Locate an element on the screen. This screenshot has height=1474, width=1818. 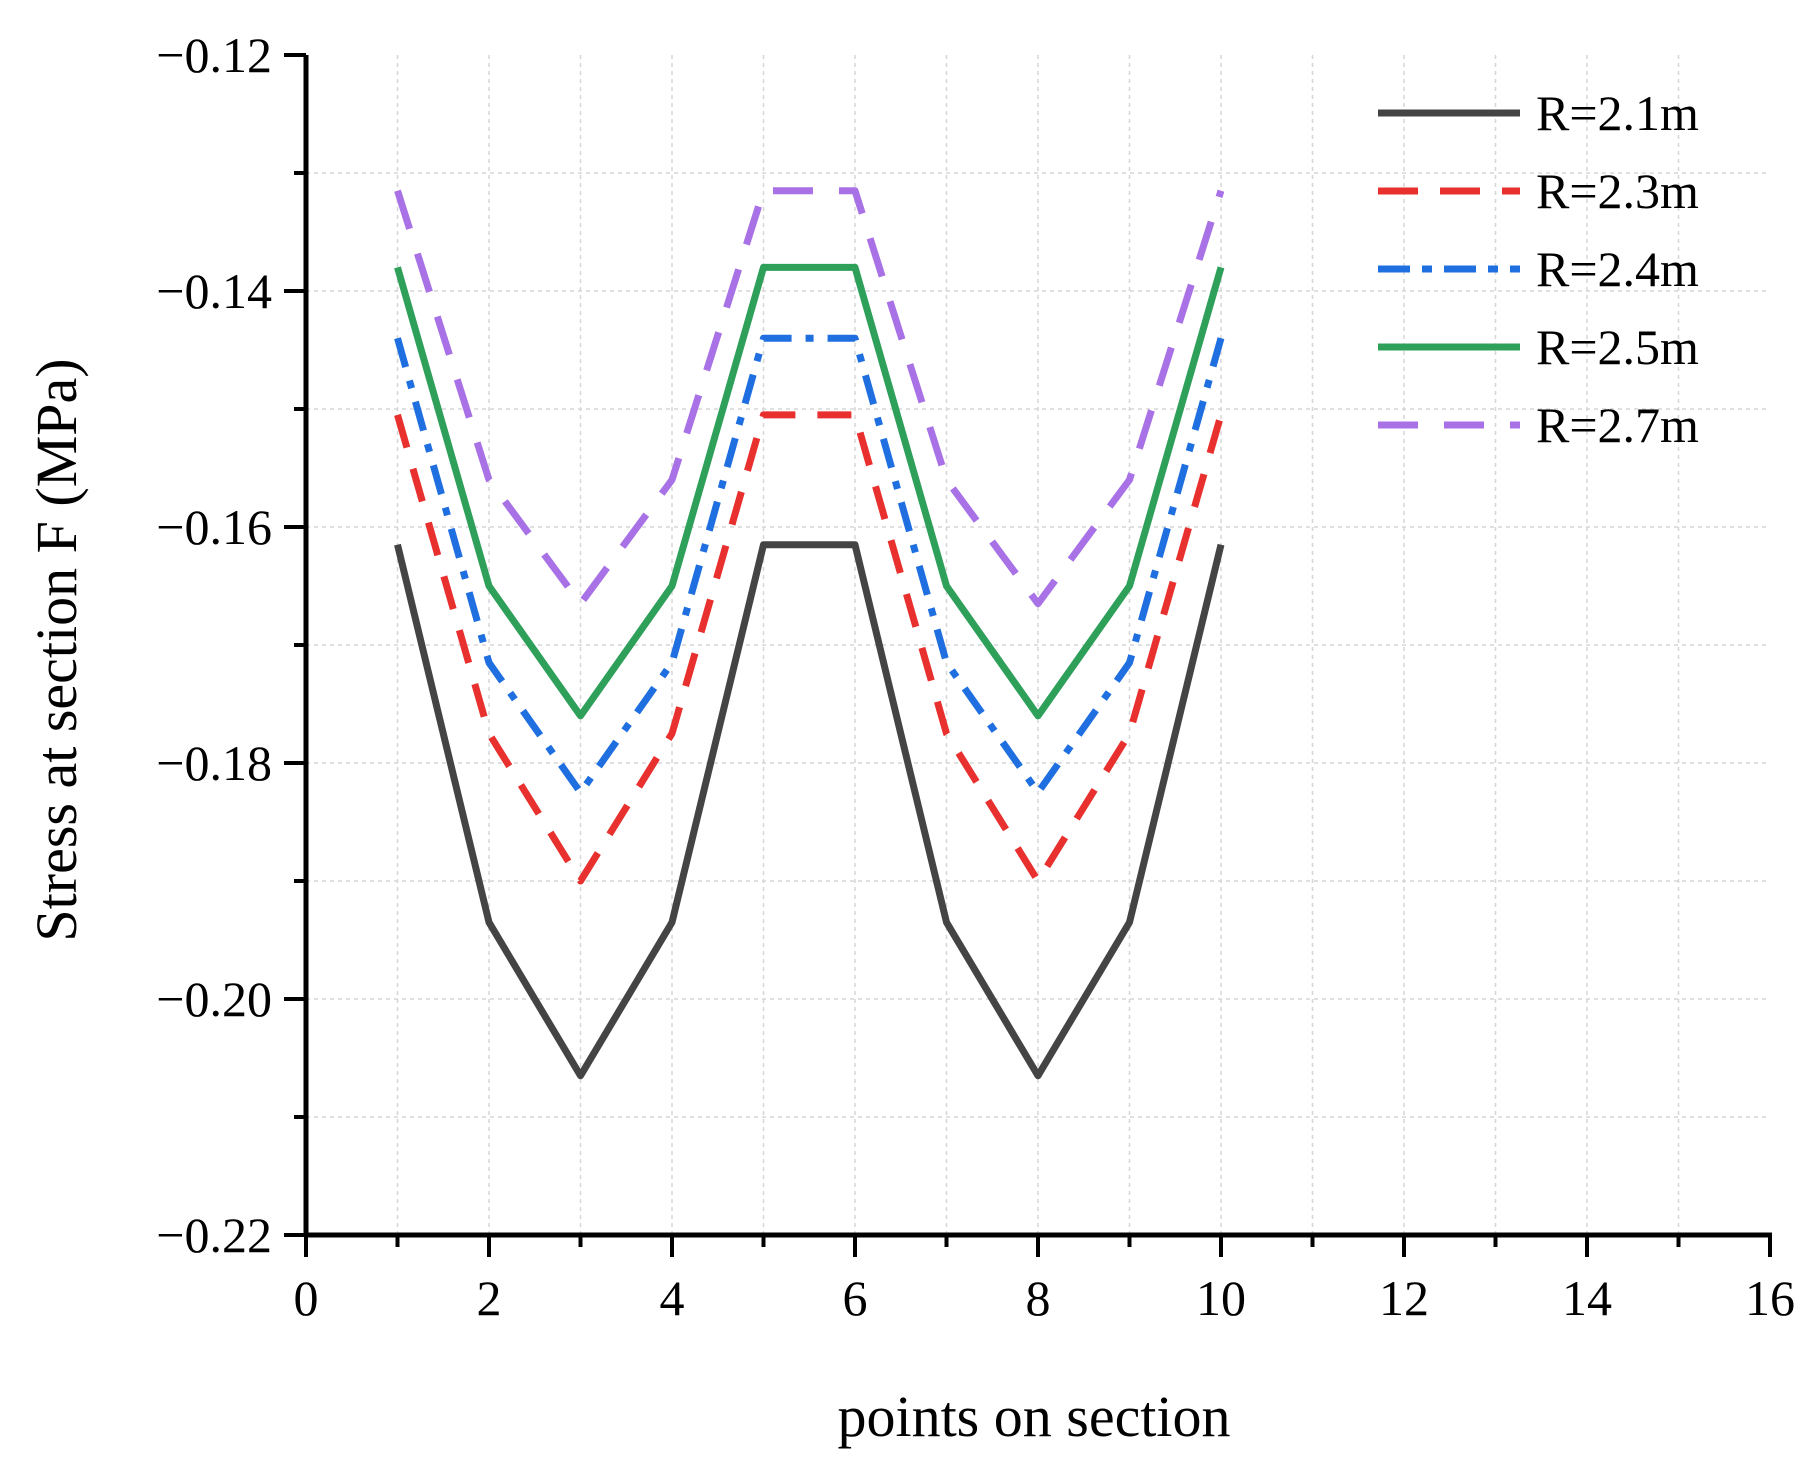
x-tick-label: 6 is located at coordinates (855, 1298).